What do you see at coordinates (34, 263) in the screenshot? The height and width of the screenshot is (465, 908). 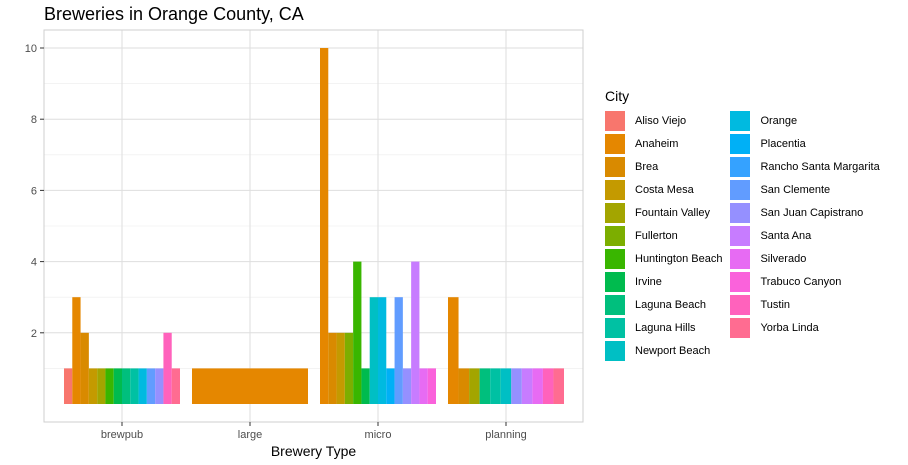 I see `y-tick-label: 4` at bounding box center [34, 263].